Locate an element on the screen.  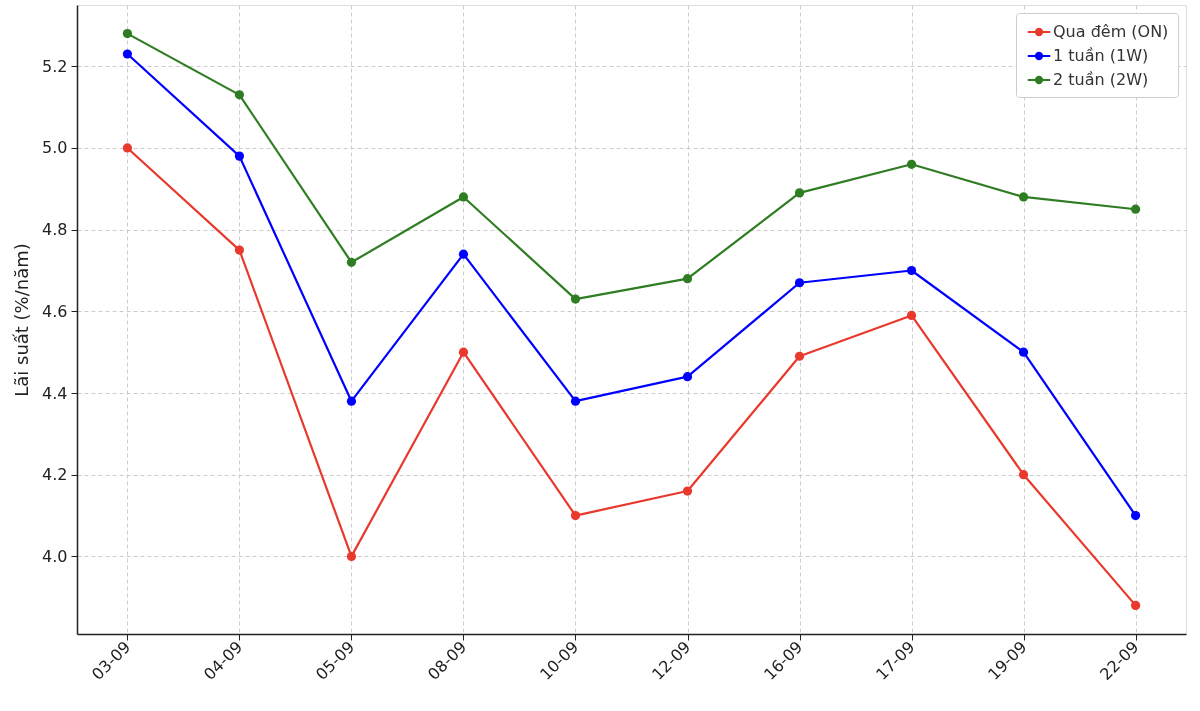
y-tick-label: 5.0 is located at coordinates (55, 148).